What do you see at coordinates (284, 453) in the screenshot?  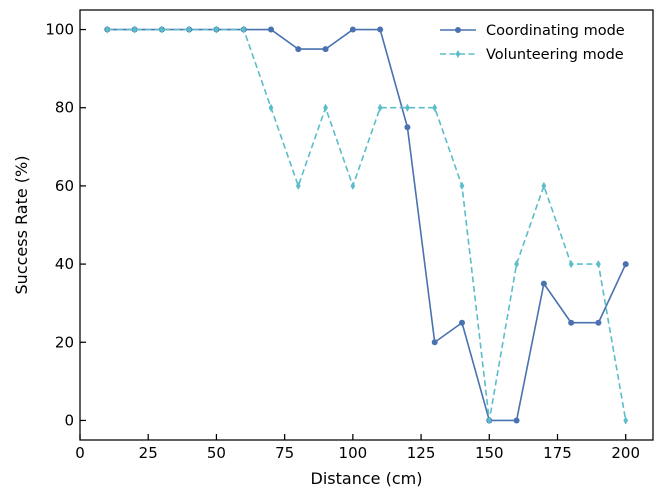 I see `x-tick-label: 75` at bounding box center [284, 453].